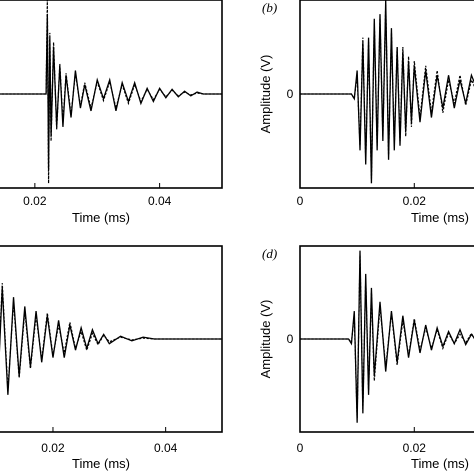 The height and width of the screenshot is (474, 474). Describe the element at coordinates (269, 253) in the screenshot. I see `panel-tag: (d)` at that location.